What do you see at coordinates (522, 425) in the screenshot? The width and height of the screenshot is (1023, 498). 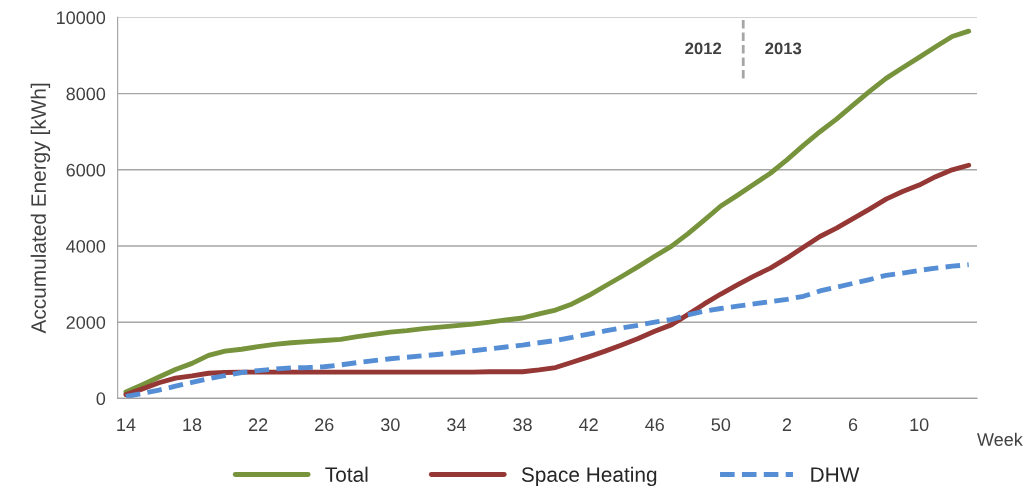 I see `x-tick-label: 38` at bounding box center [522, 425].